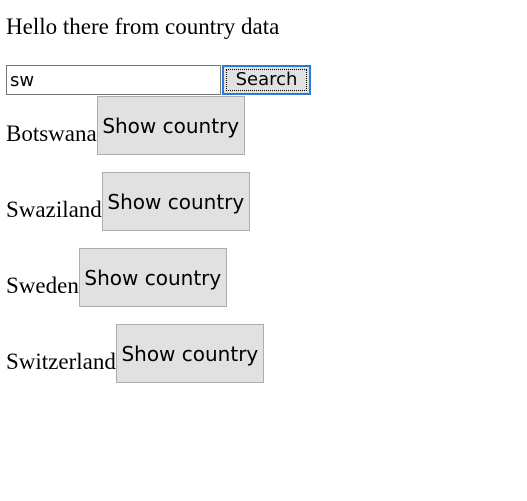 The height and width of the screenshot is (501, 527). I want to click on country-name: Botswana, so click(51, 134).